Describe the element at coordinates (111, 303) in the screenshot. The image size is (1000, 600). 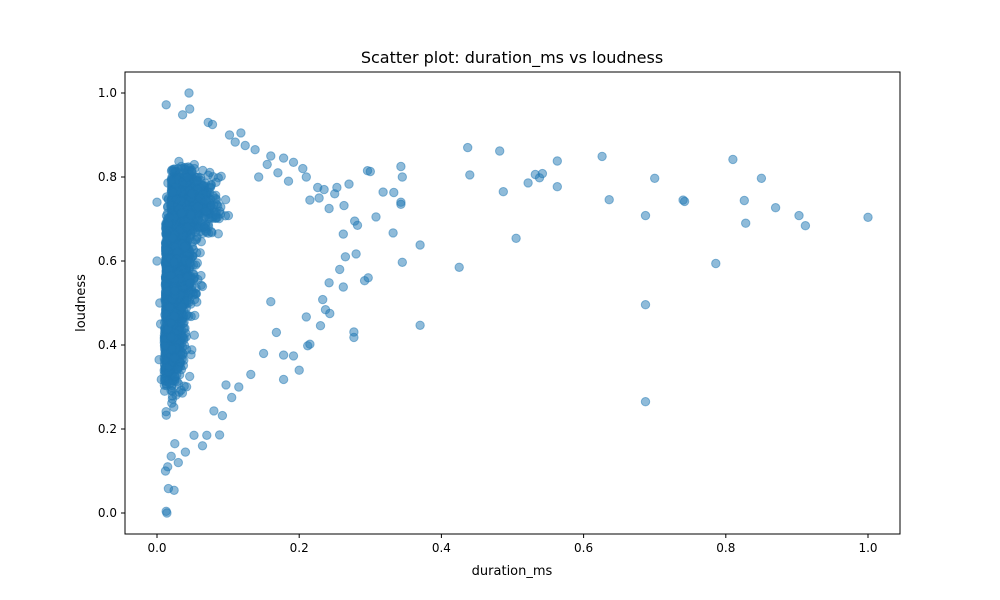
I see `y-axis-ticks: 0.0 0.2 0.4 0.6 0.8 1.0` at that location.